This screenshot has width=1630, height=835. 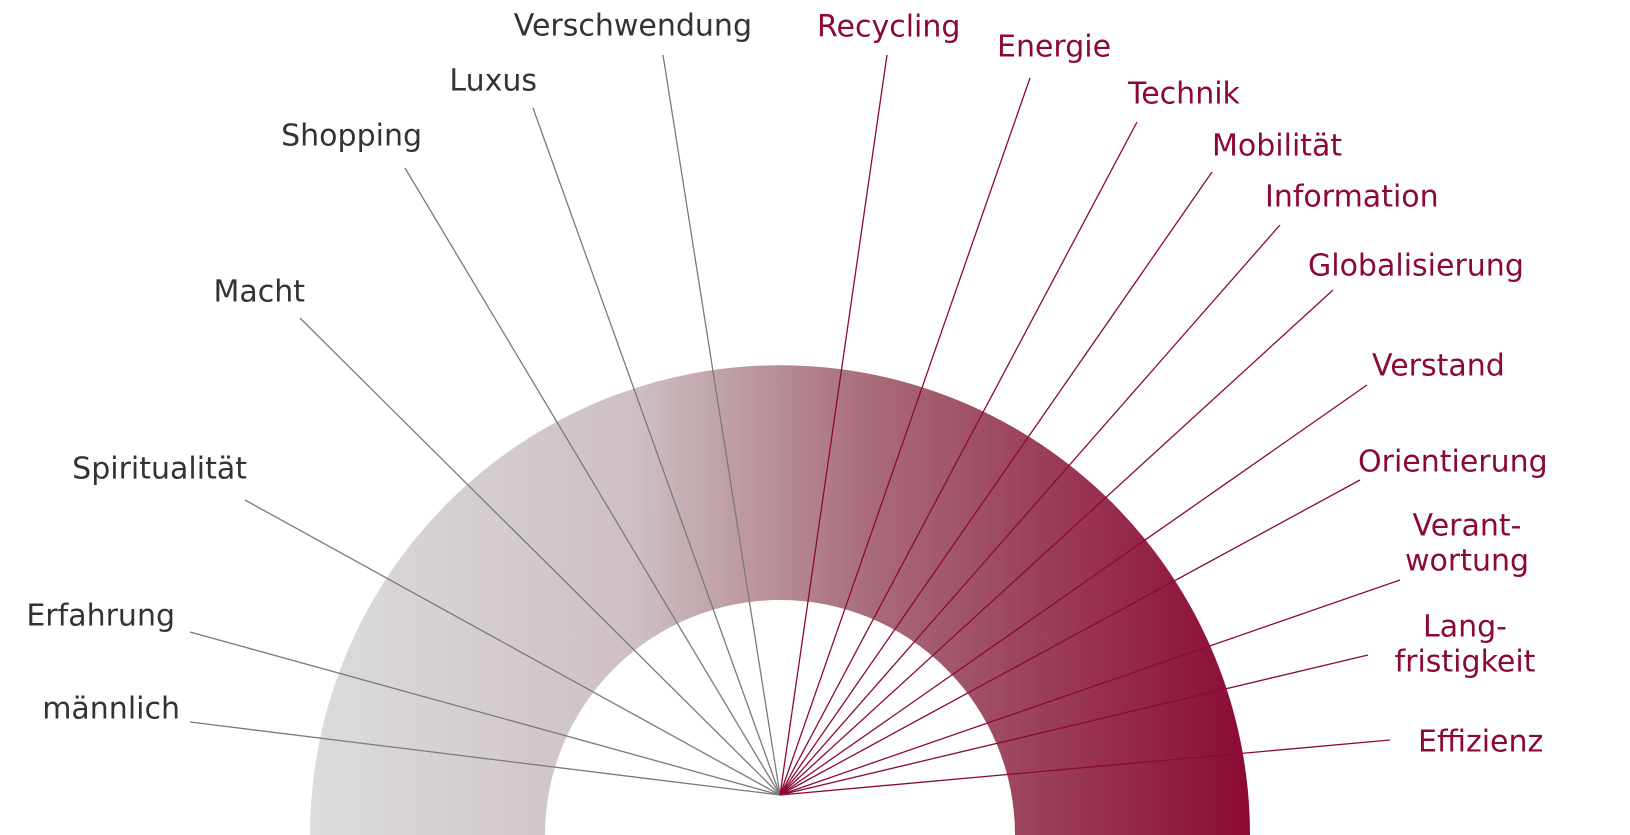 What do you see at coordinates (1467, 561) in the screenshot?
I see `term-label: wortung` at bounding box center [1467, 561].